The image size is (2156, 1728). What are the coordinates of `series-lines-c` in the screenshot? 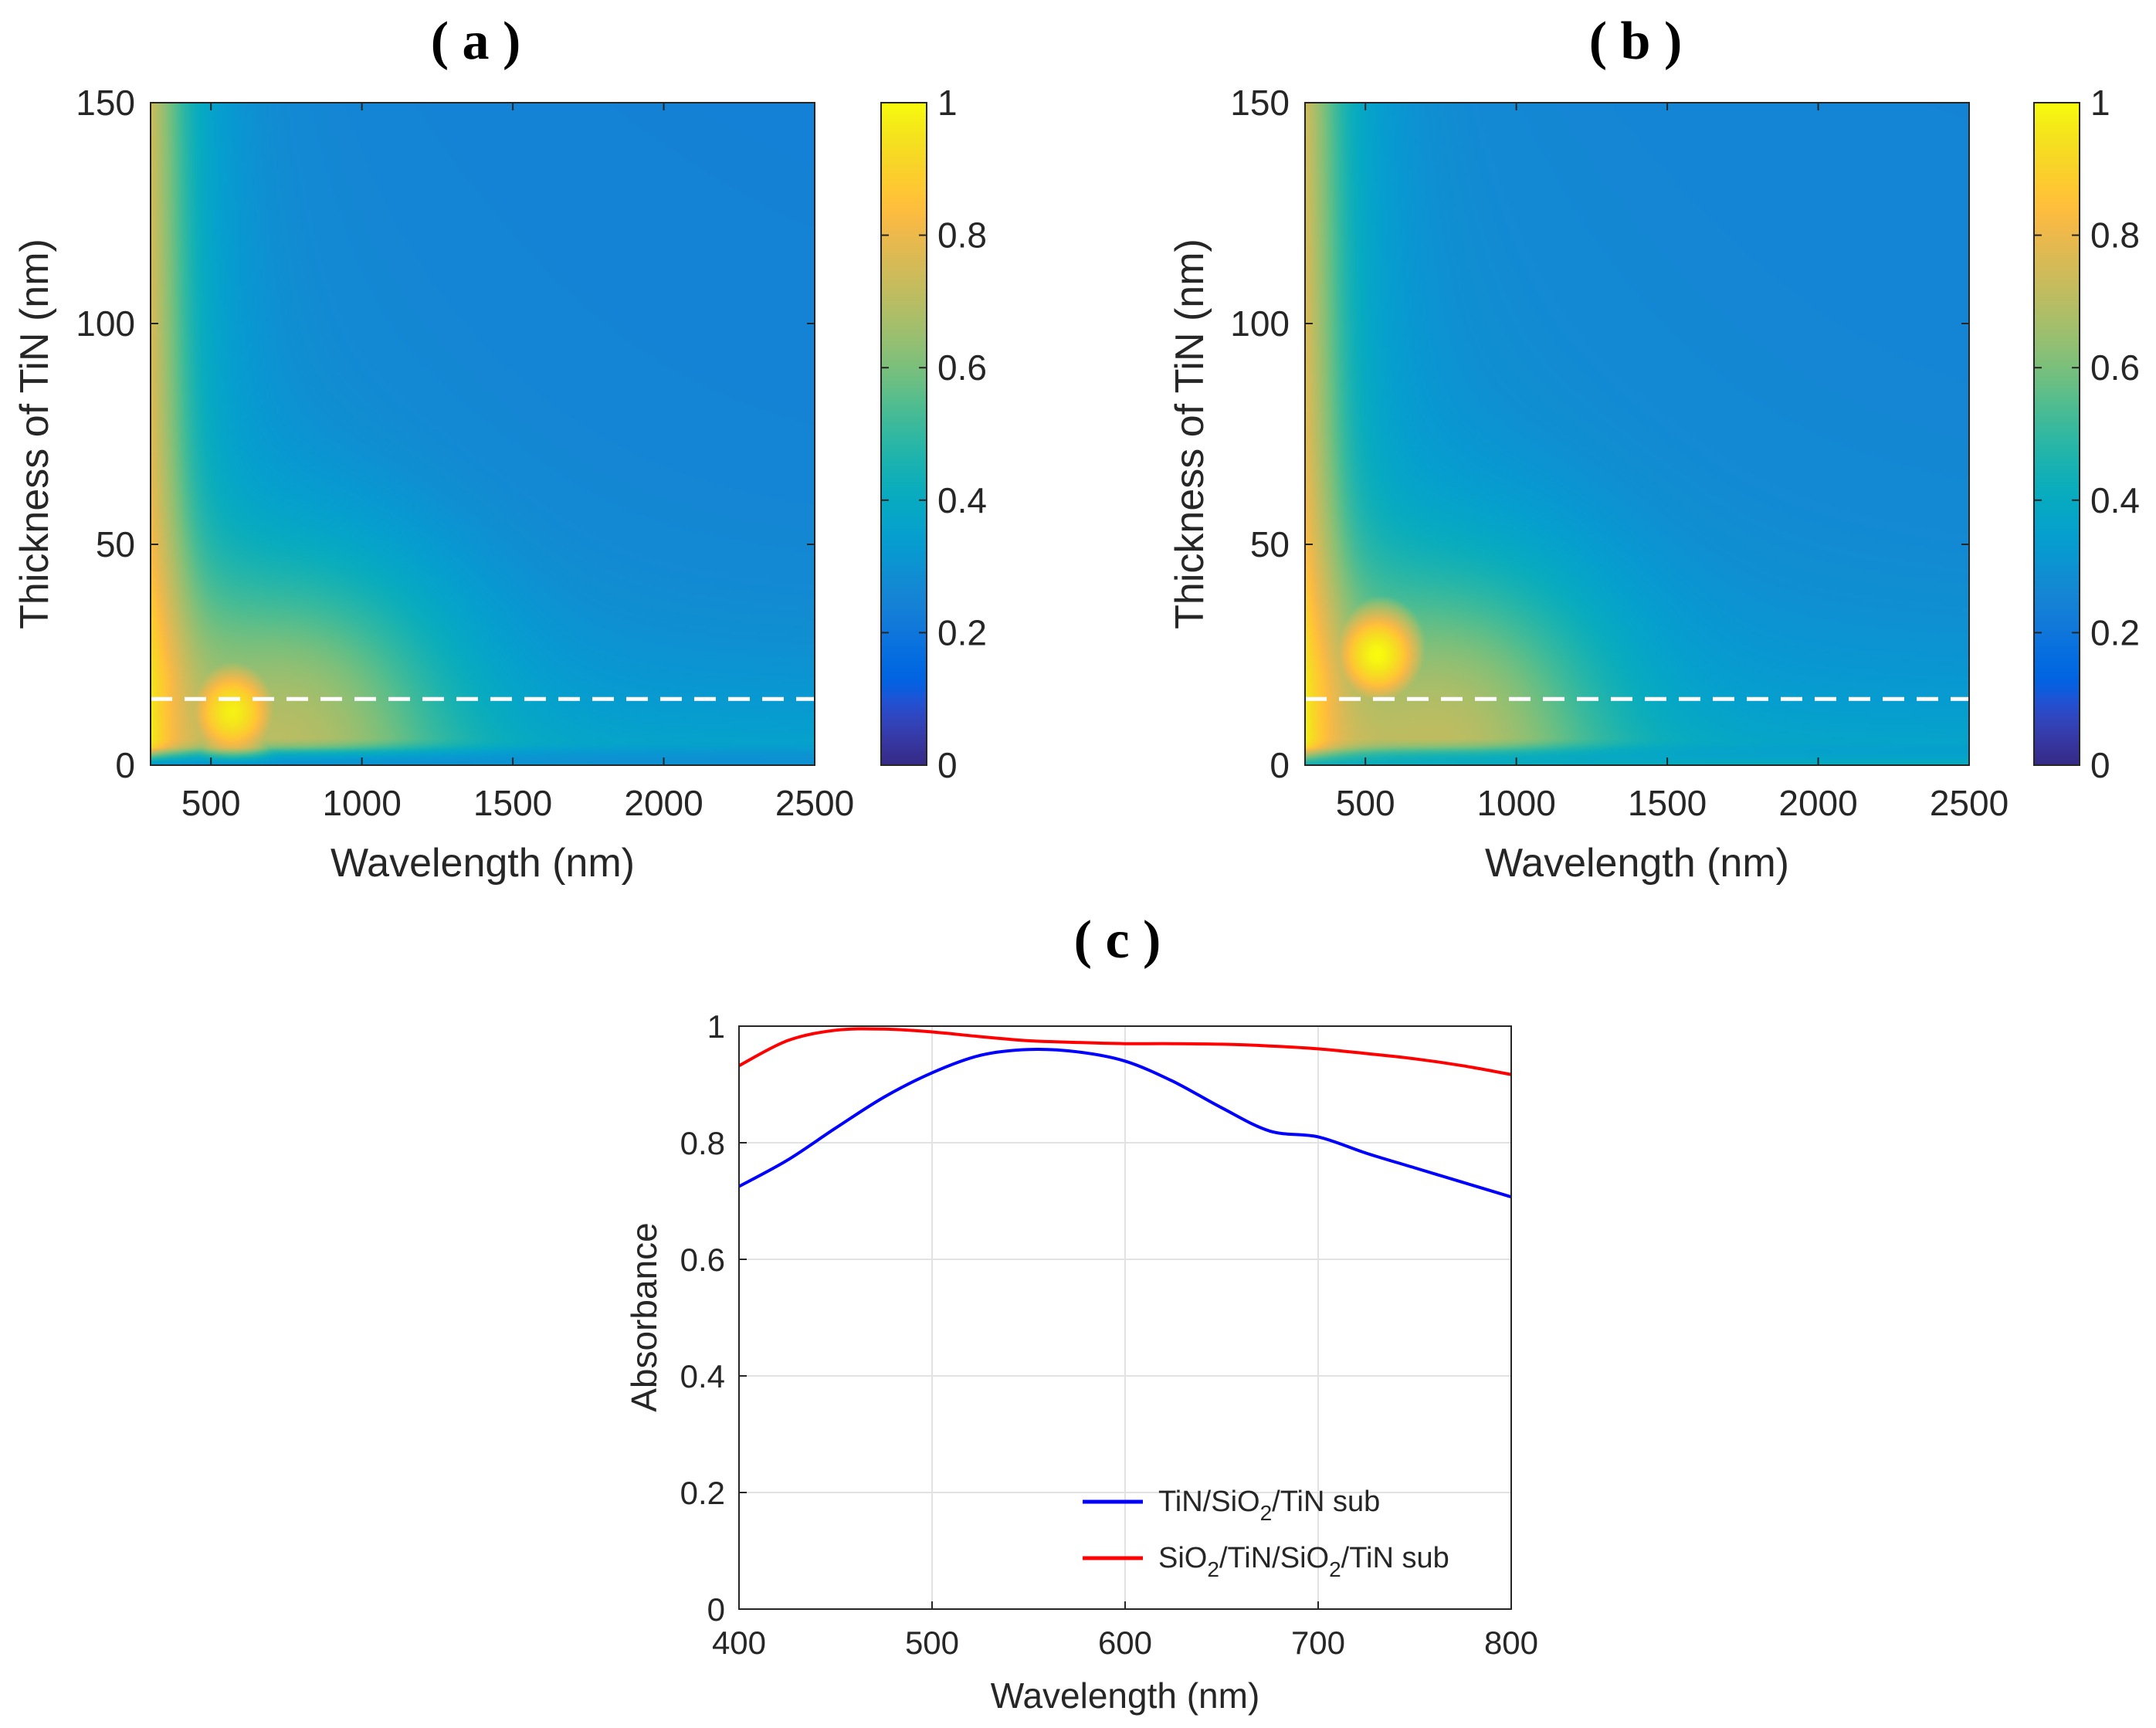 It's located at (1125, 1113).